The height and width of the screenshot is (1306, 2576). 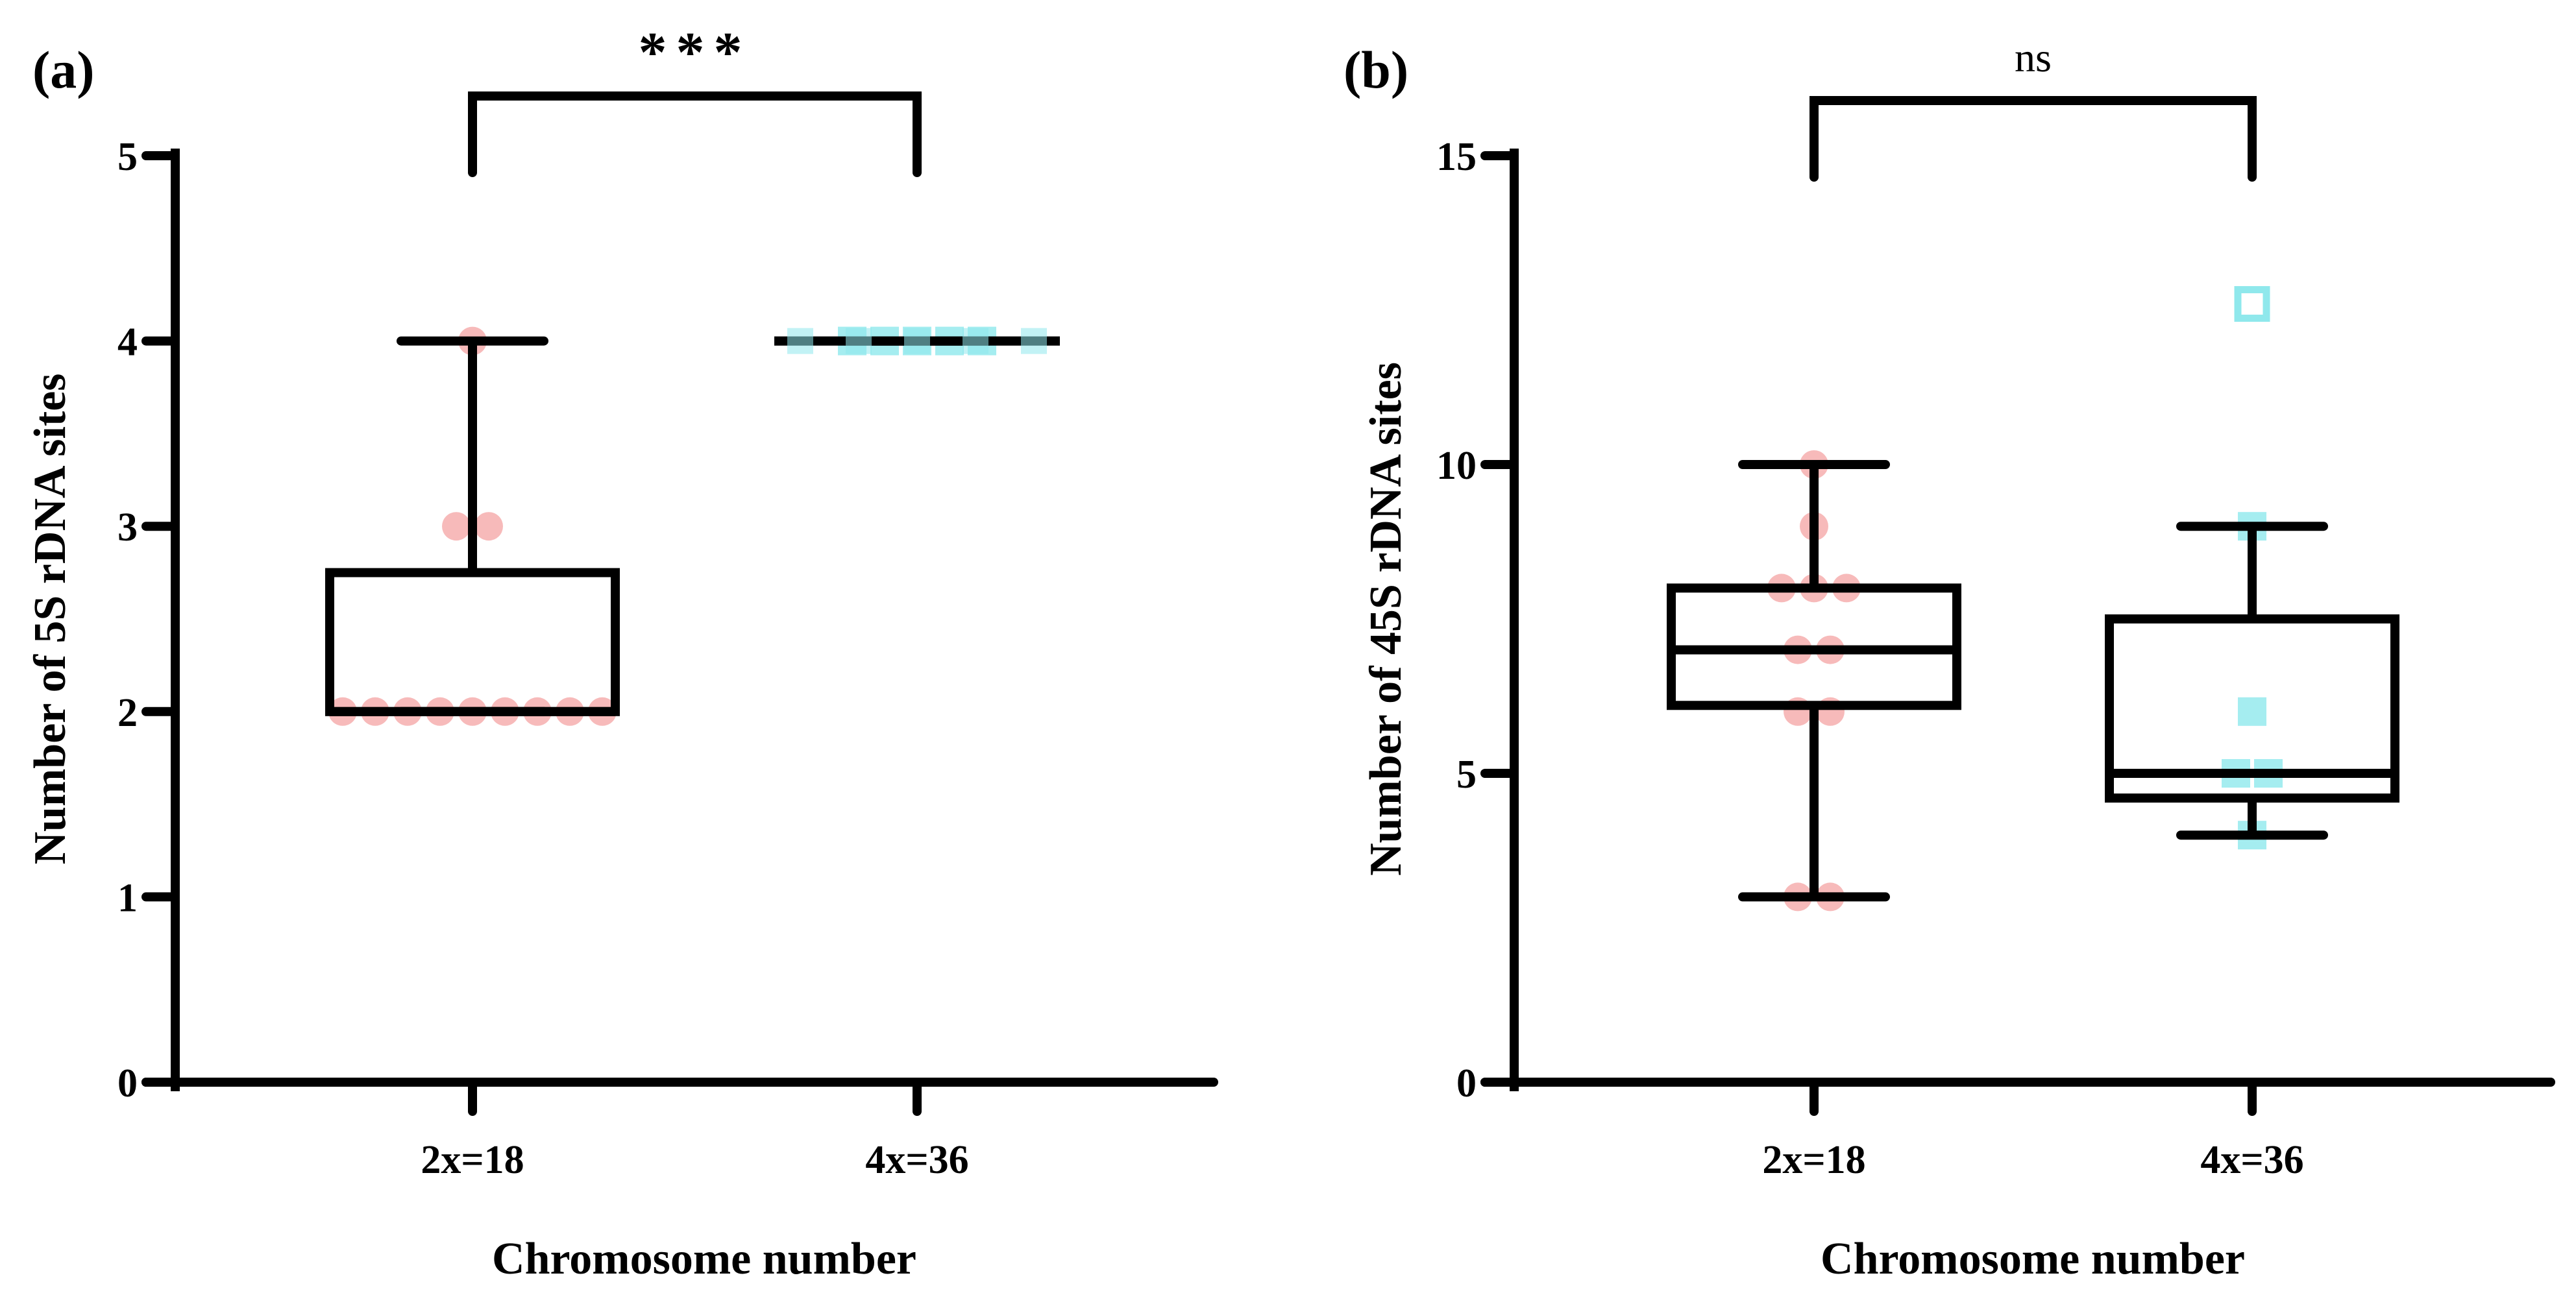 I want to click on significance-bracket: ns, so click(x=2033, y=108).